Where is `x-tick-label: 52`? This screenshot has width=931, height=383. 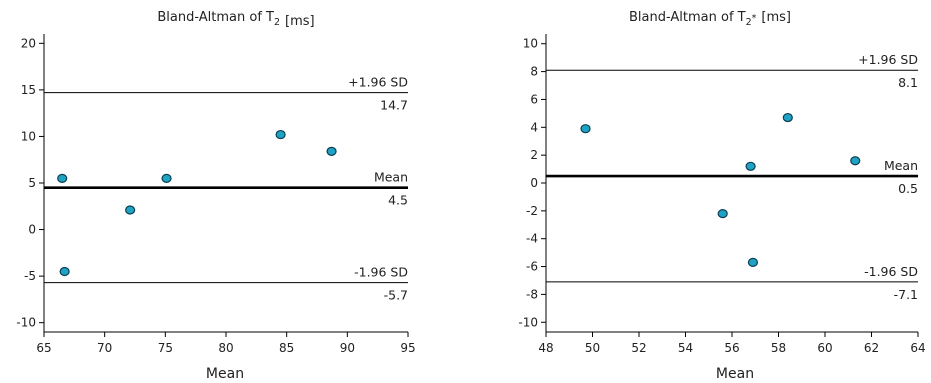
x-tick-label: 52 is located at coordinates (638, 348).